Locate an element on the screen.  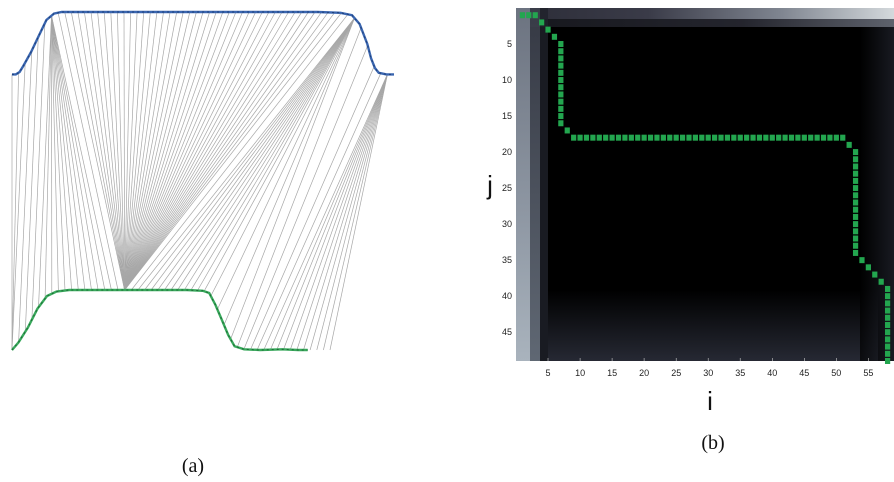
x-tick-label: 55 is located at coordinates (868, 373).